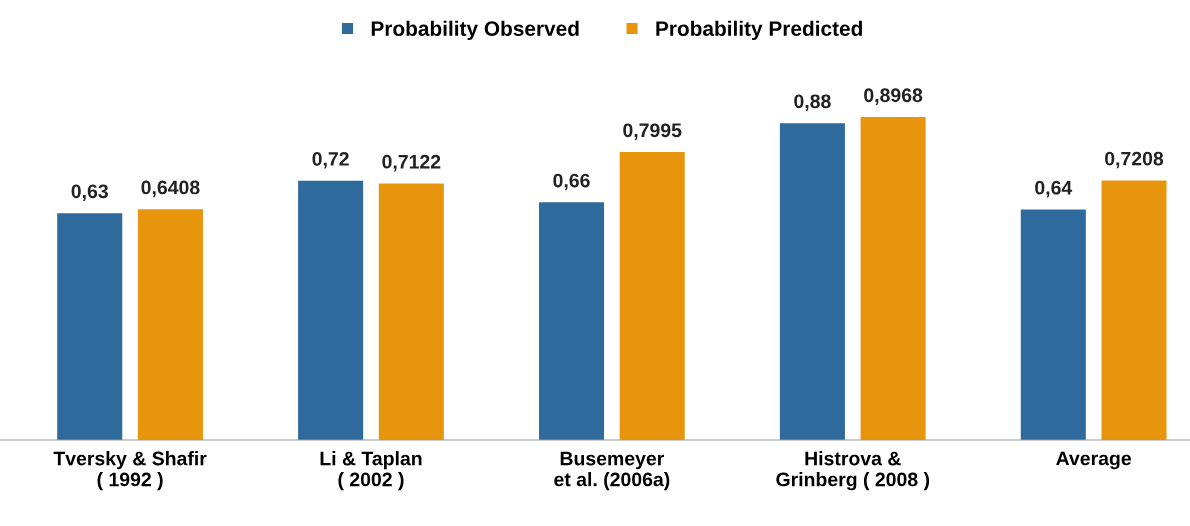 The width and height of the screenshot is (1190, 526). Describe the element at coordinates (759, 30) in the screenshot. I see `legend-label: Probability Predicted` at that location.